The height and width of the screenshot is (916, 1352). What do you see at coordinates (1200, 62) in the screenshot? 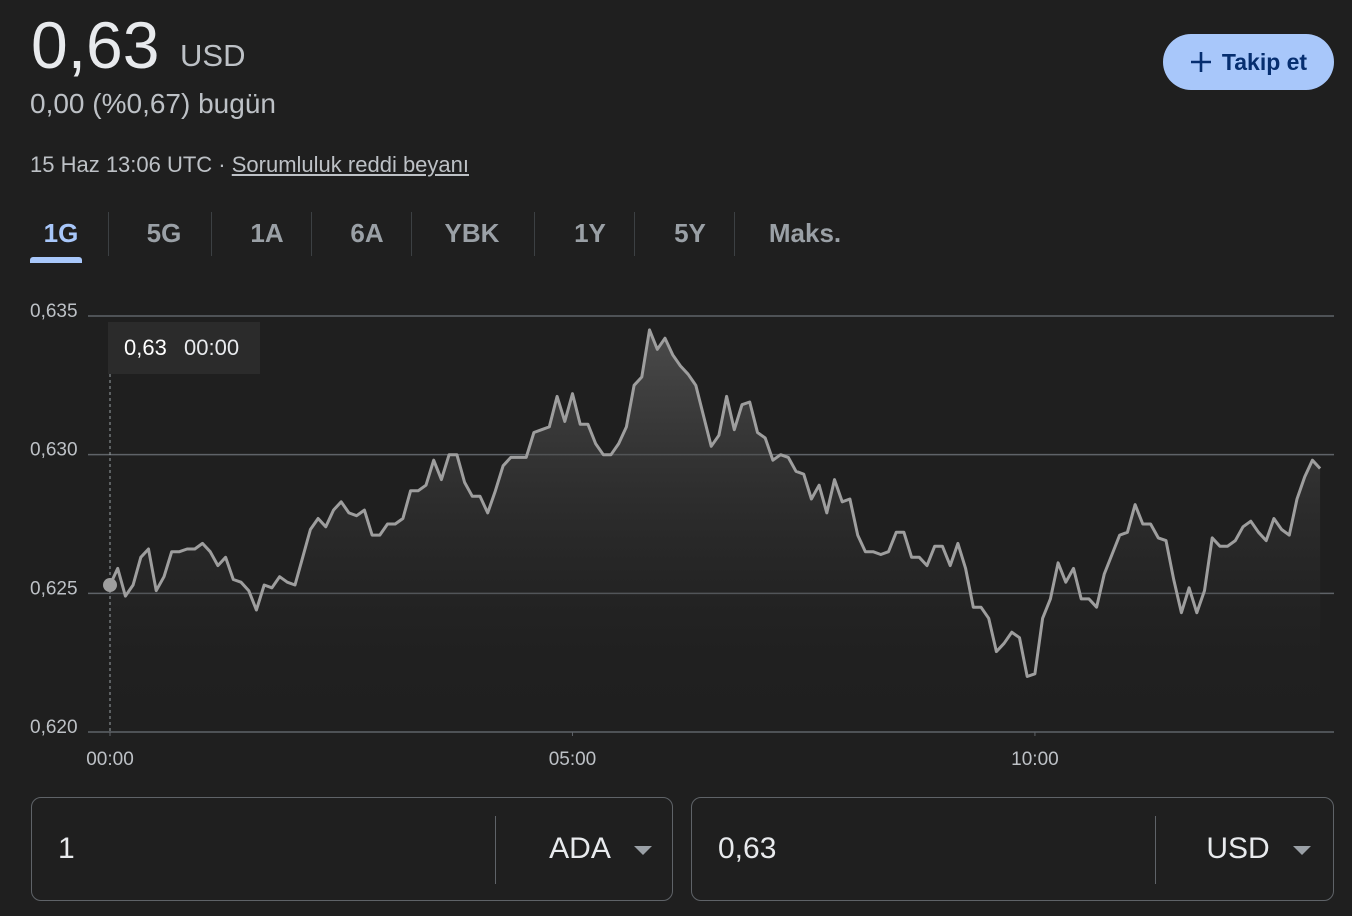
I see `plus-icon` at bounding box center [1200, 62].